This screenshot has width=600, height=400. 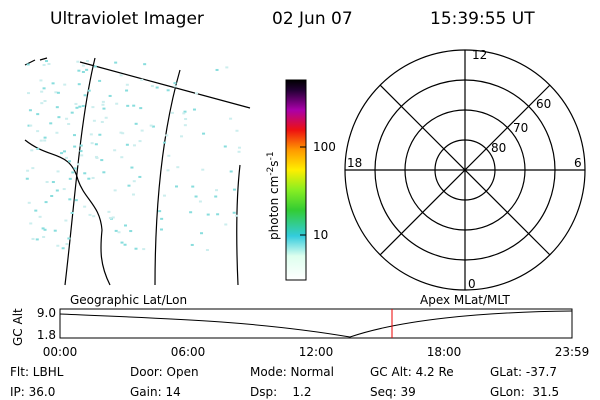 What do you see at coordinates (316, 352) in the screenshot?
I see `orbit-x-tick: 12:00` at bounding box center [316, 352].